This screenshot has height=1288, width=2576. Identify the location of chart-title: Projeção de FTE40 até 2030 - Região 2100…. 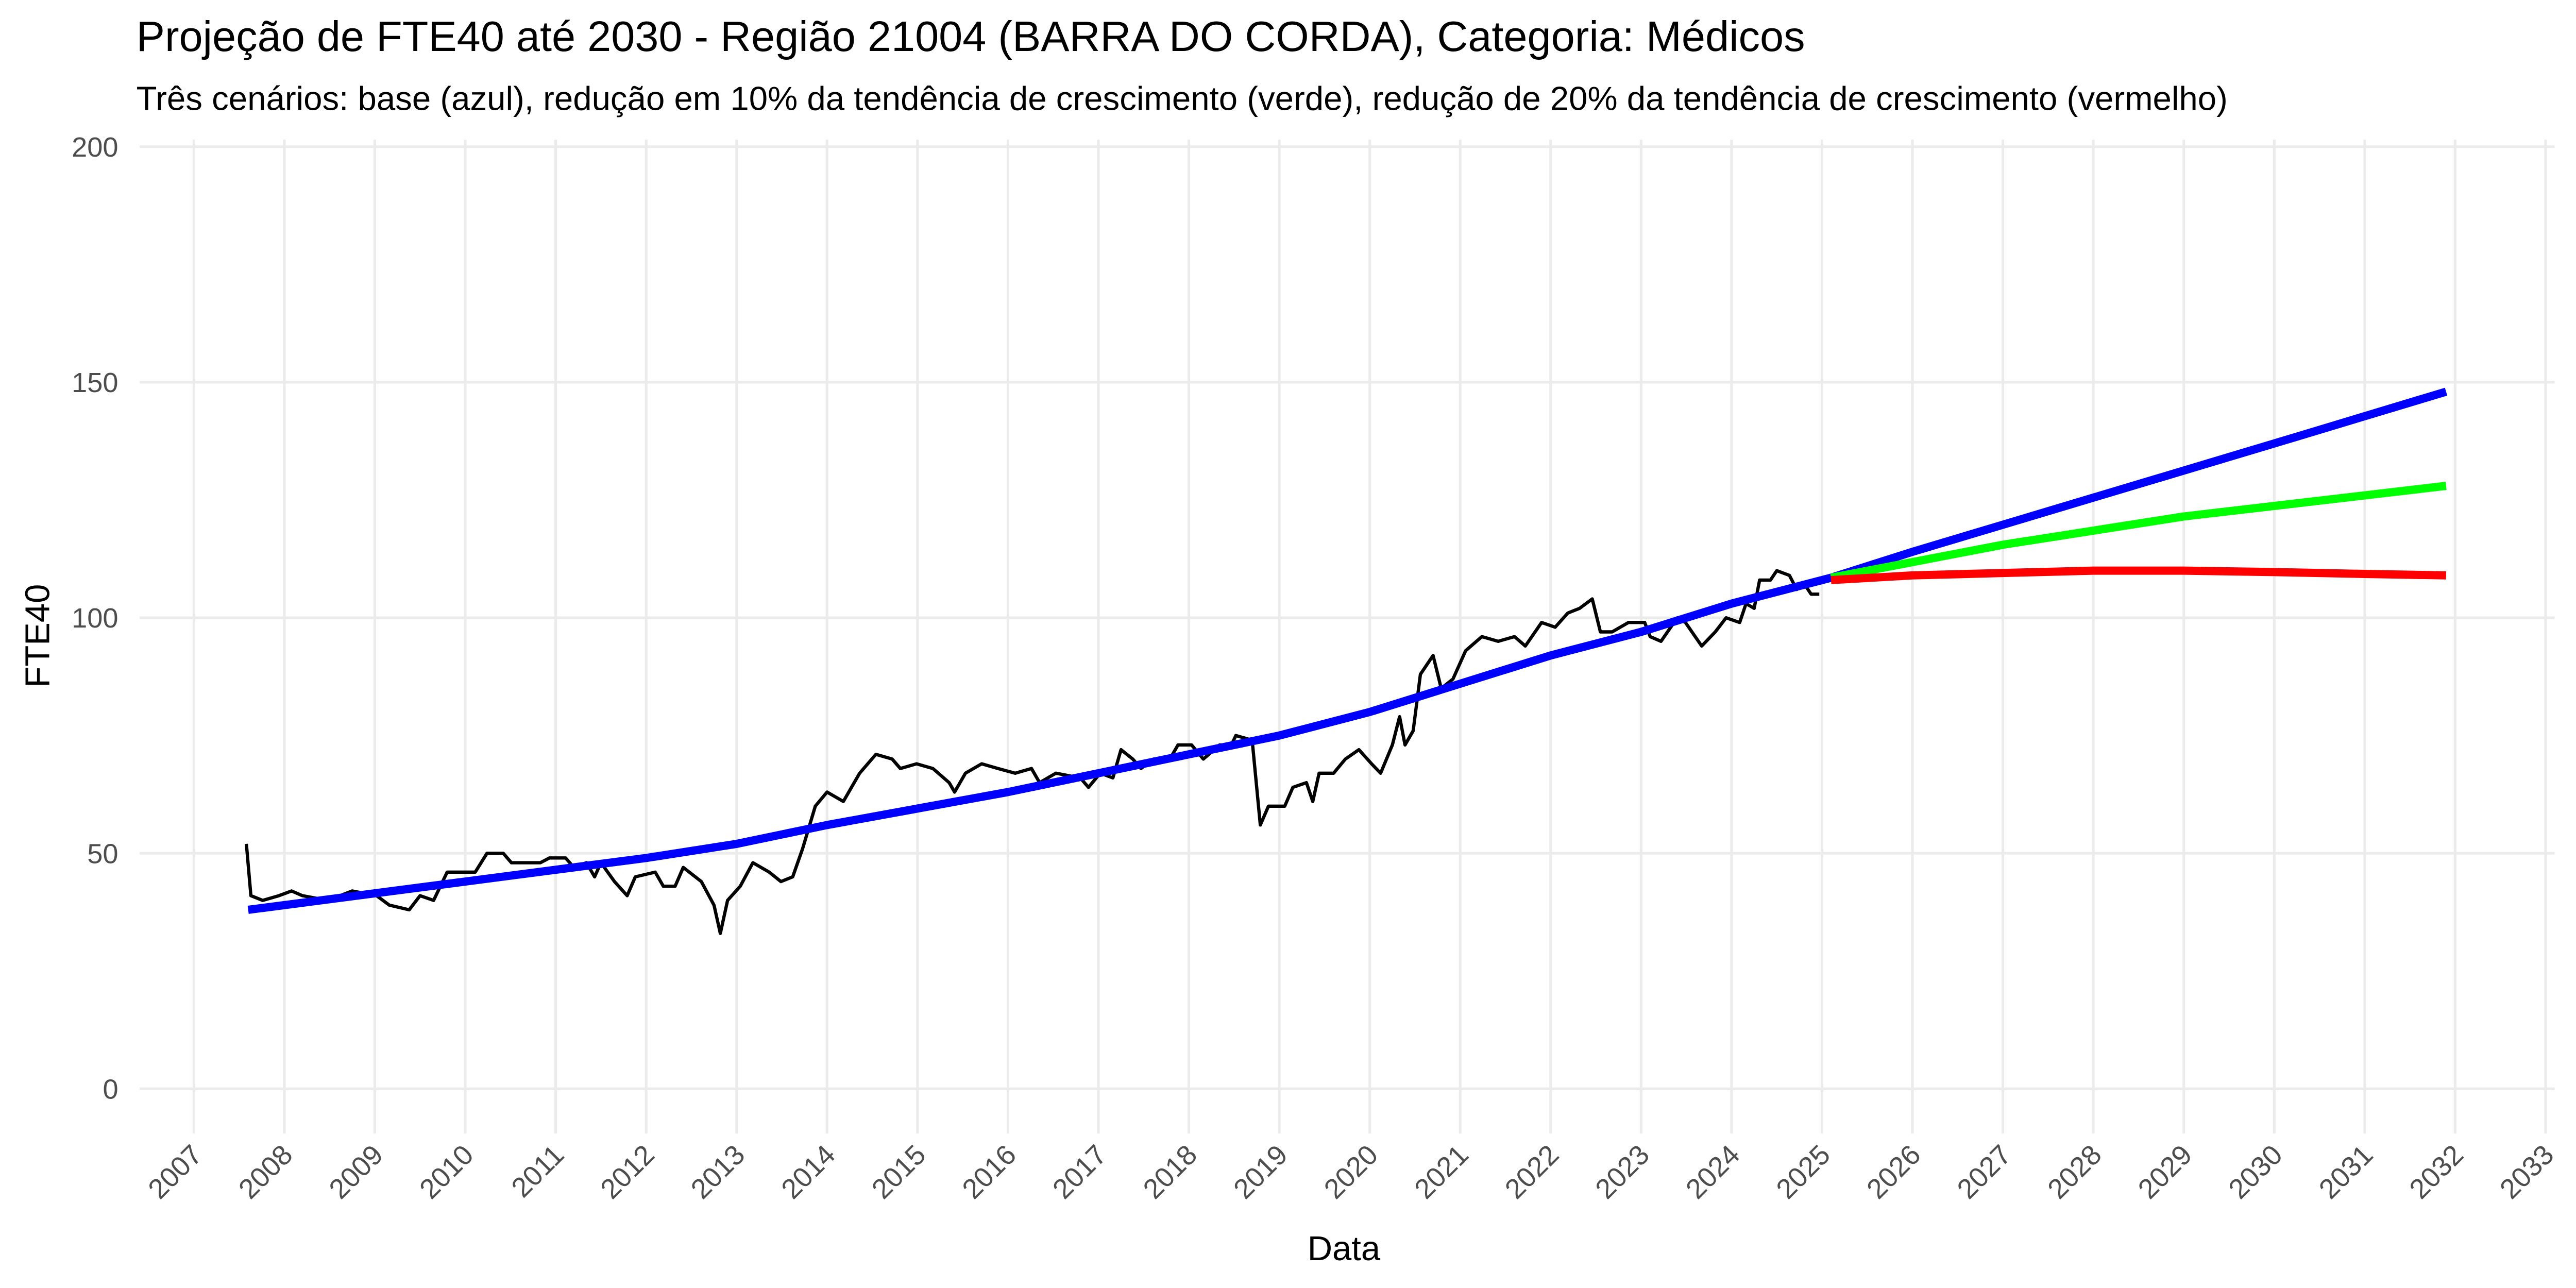
(971, 36).